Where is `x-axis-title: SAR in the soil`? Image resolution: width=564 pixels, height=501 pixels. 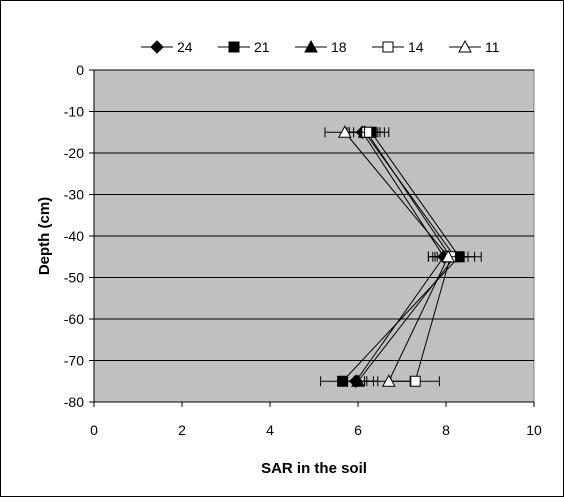 x-axis-title: SAR in the soil is located at coordinates (314, 468).